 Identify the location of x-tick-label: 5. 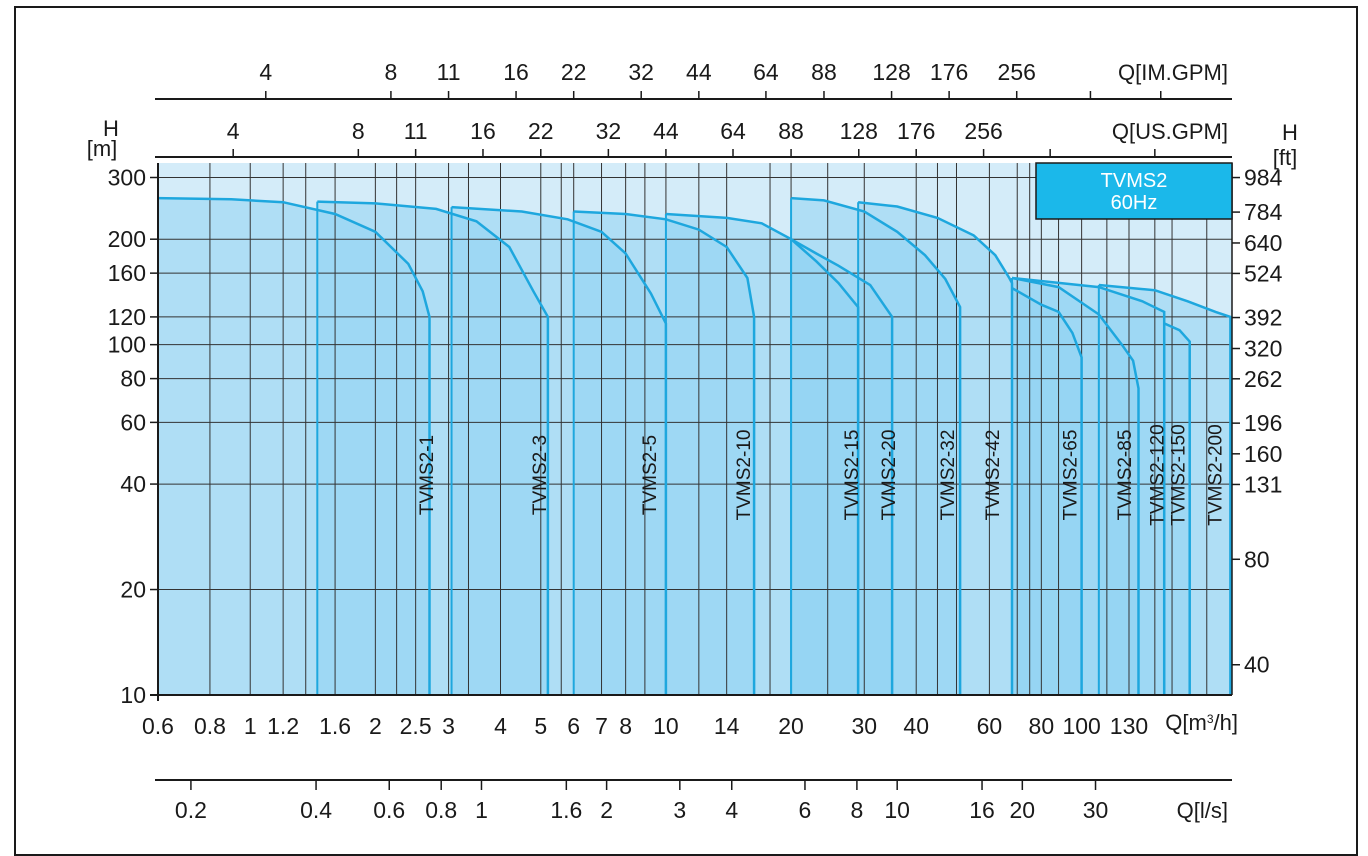
(540, 726).